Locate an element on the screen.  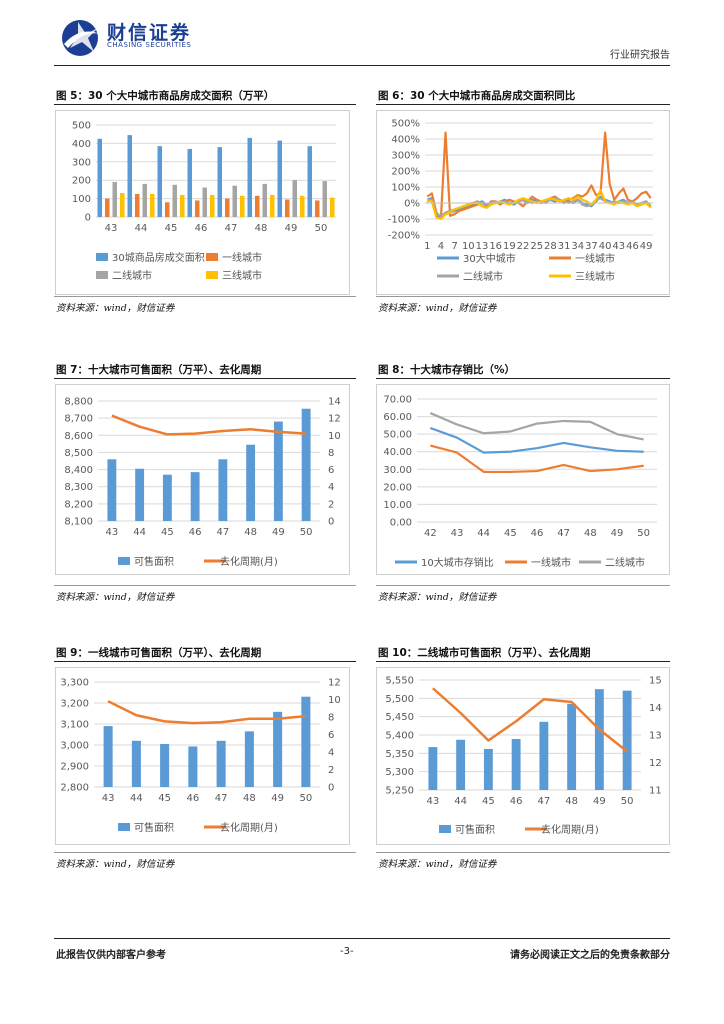
x-tick-label: 43 is located at coordinates (111, 228).